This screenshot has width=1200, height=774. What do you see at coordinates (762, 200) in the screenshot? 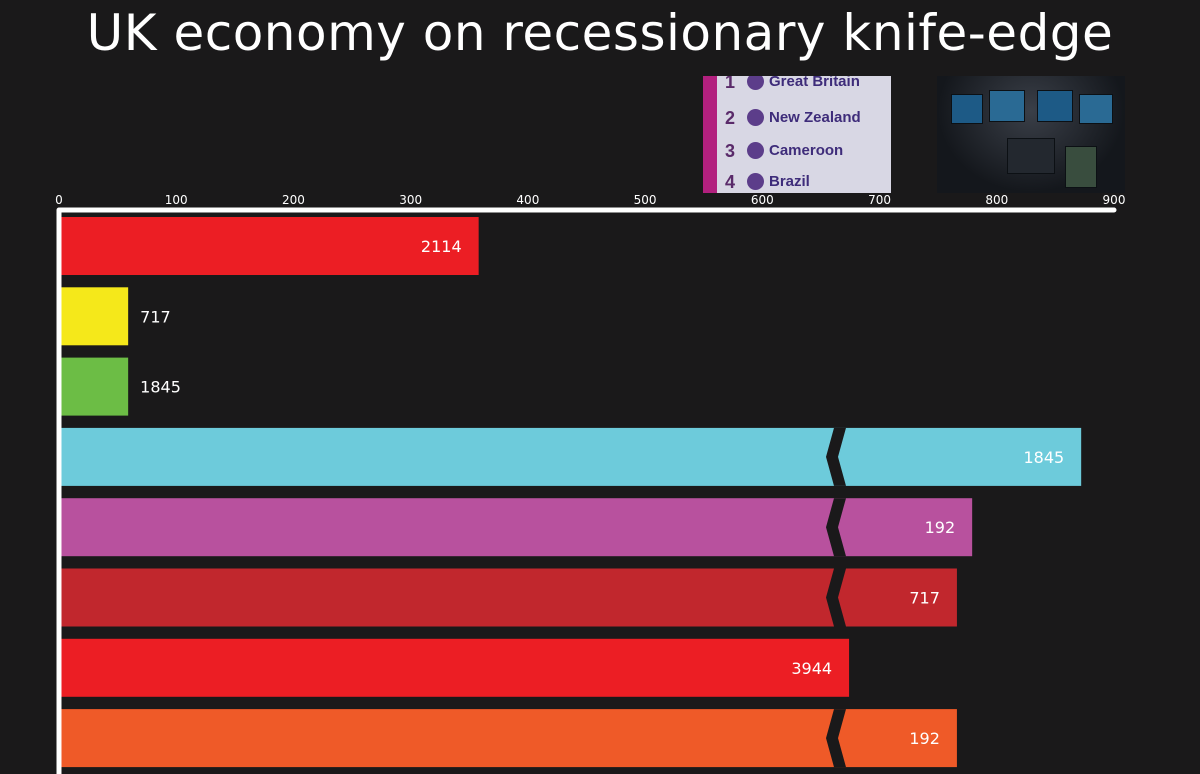
I see `x-tick-label: 600` at bounding box center [762, 200].